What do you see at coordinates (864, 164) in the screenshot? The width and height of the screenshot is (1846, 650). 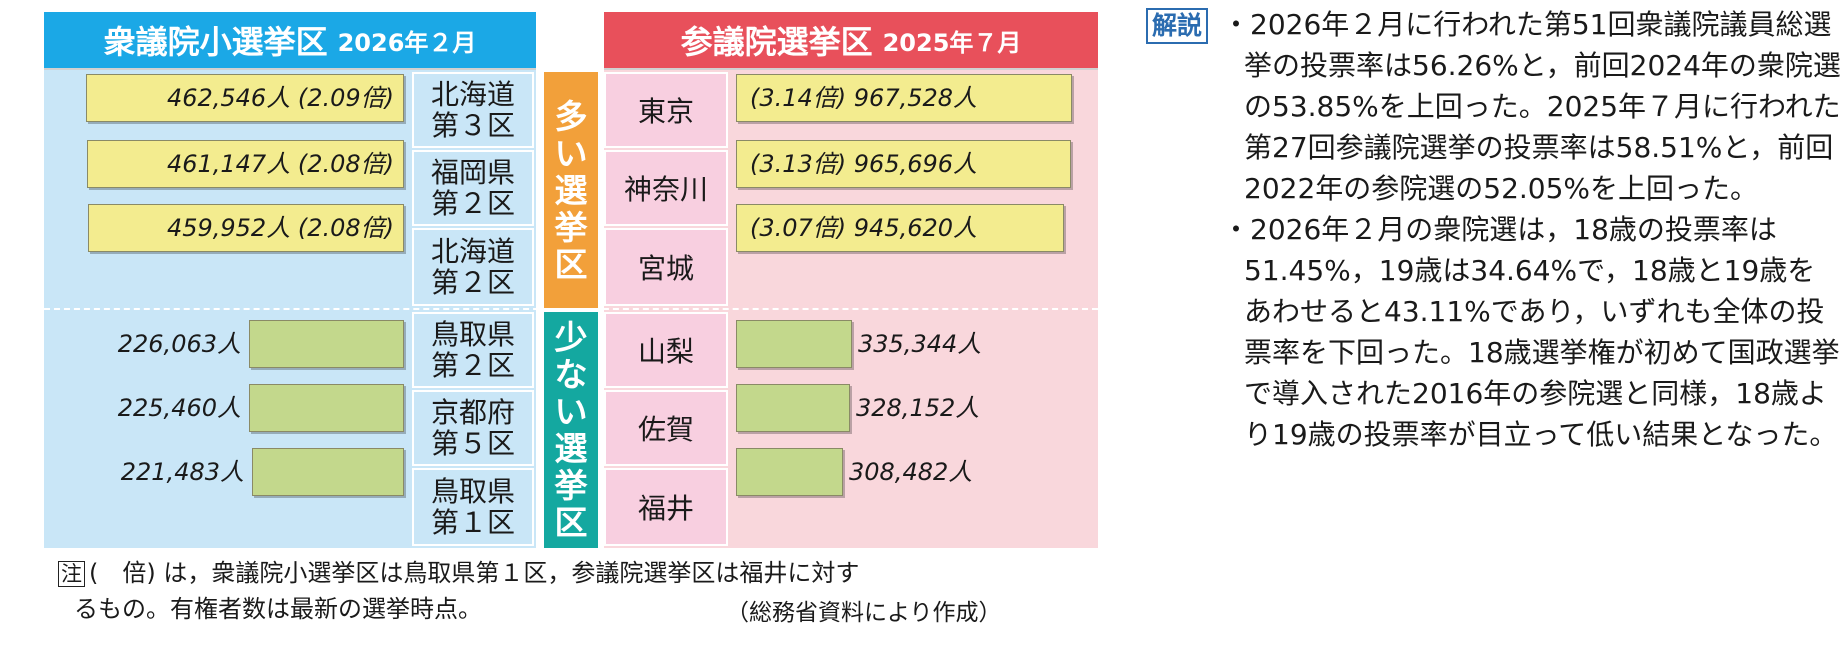 I see `sangiin-bar-label: (3.13倍) 965,696人` at bounding box center [864, 164].